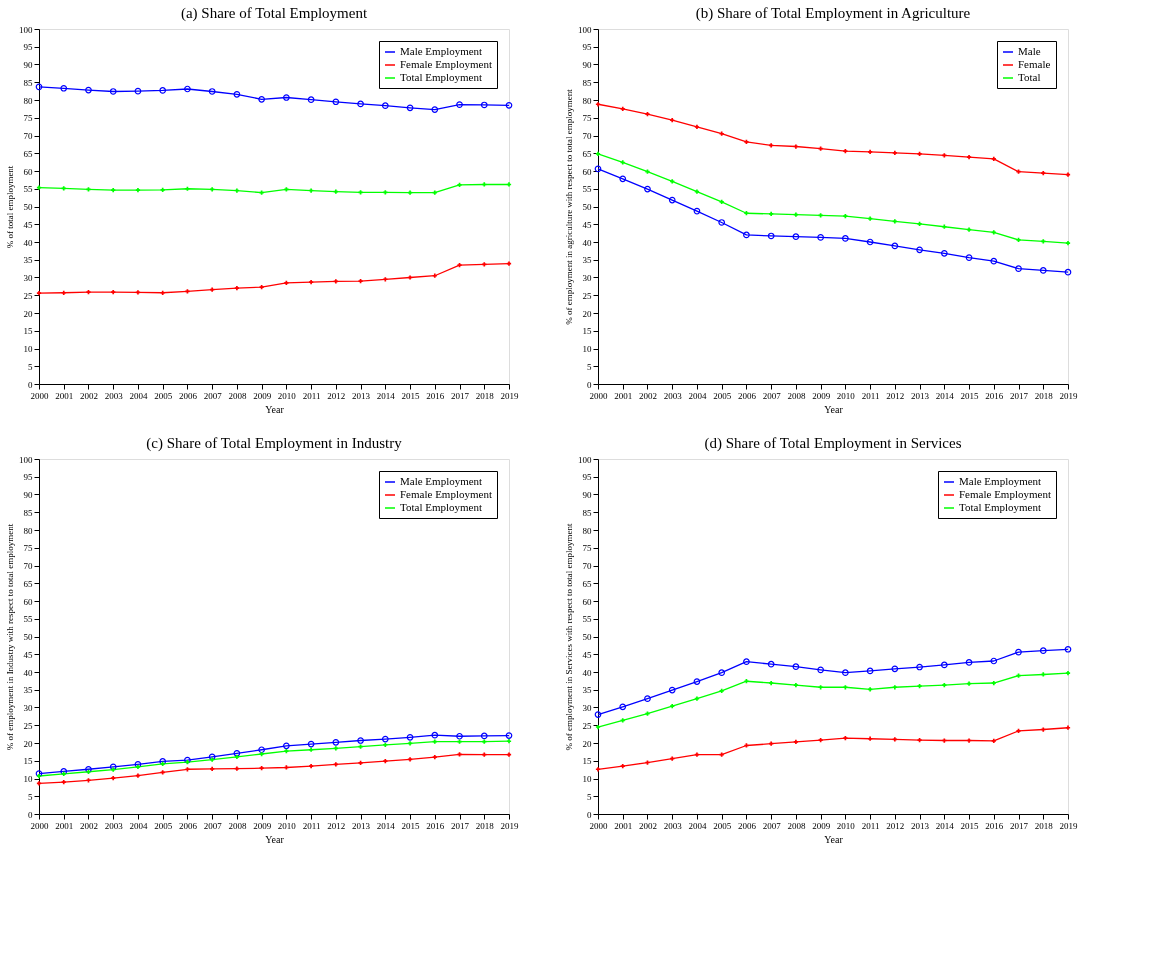  I want to click on y-tick-label: 0, so click(30, 384).